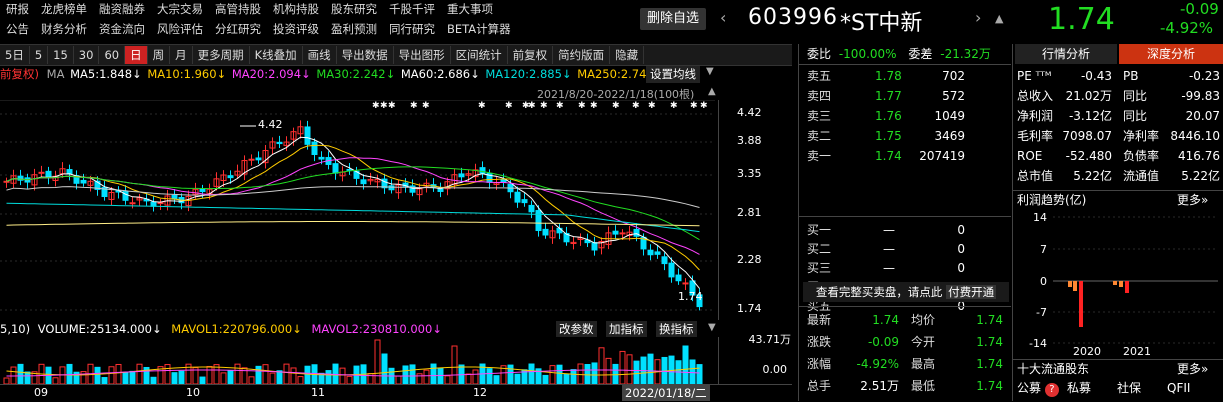 The height and width of the screenshot is (402, 1223). I want to click on holders-more-link: 更多», so click(1193, 369).